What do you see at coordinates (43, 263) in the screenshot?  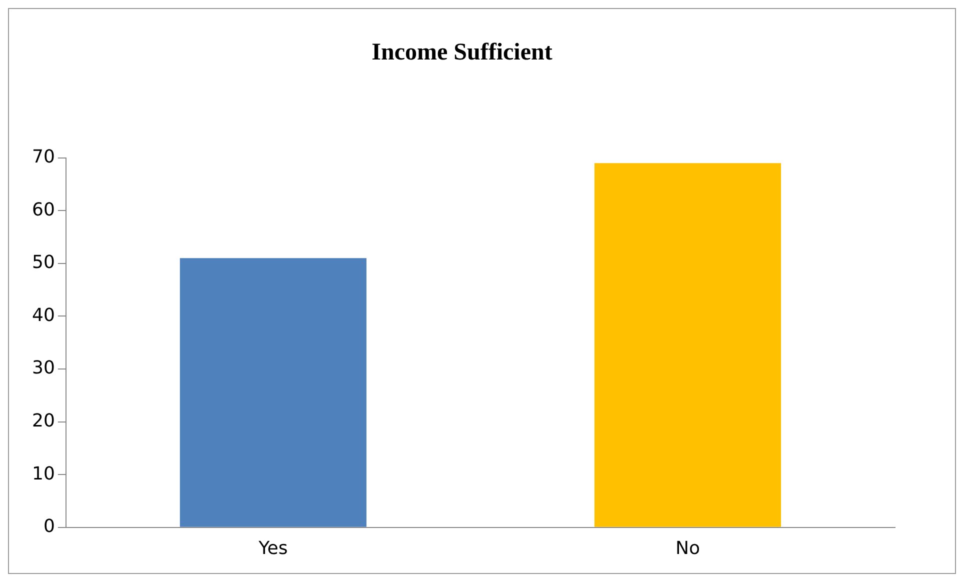 I see `y-tick-label: 50` at bounding box center [43, 263].